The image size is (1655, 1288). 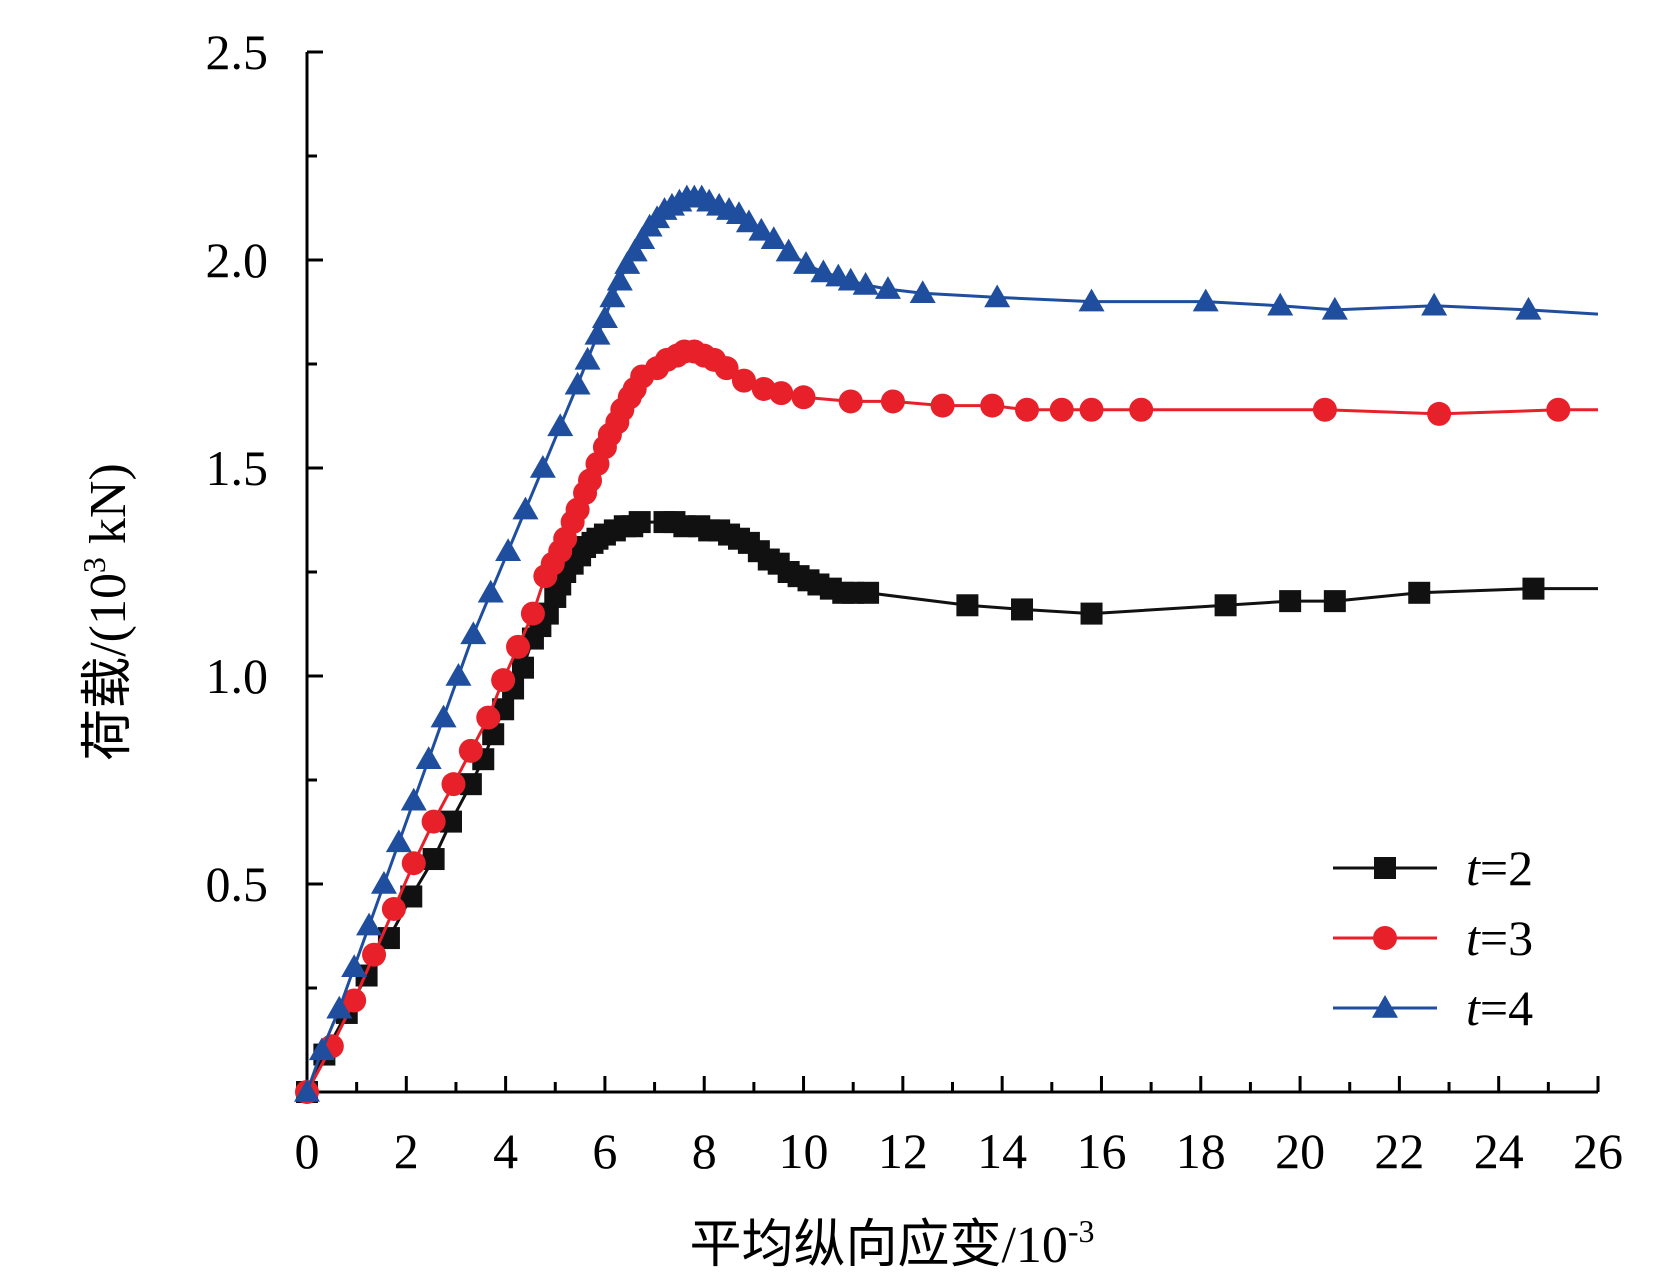 I want to click on legend-label: t=3, so click(x=1499, y=938).